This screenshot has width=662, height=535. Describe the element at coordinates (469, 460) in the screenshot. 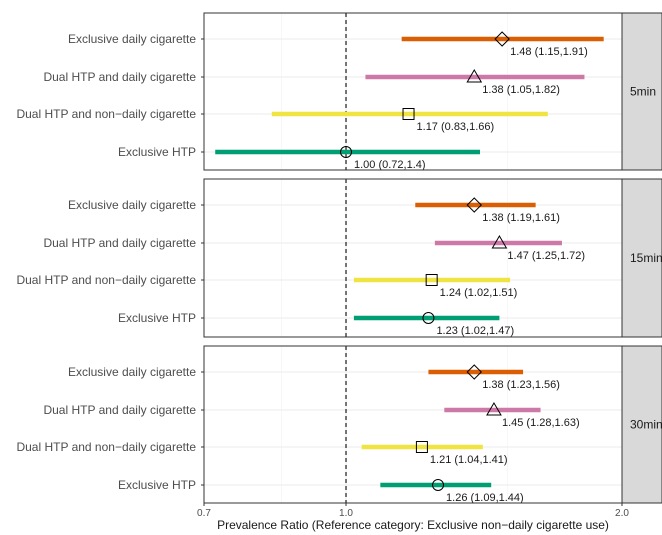

I see `estimate-label: 1.21 (1.04,1.41)` at that location.